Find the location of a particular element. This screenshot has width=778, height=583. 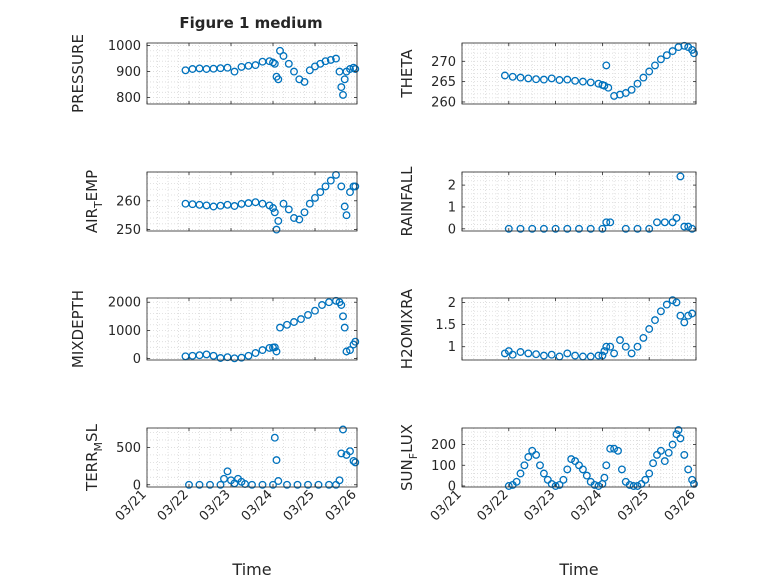

y-tick-label: 270 is located at coordinates (443, 62).